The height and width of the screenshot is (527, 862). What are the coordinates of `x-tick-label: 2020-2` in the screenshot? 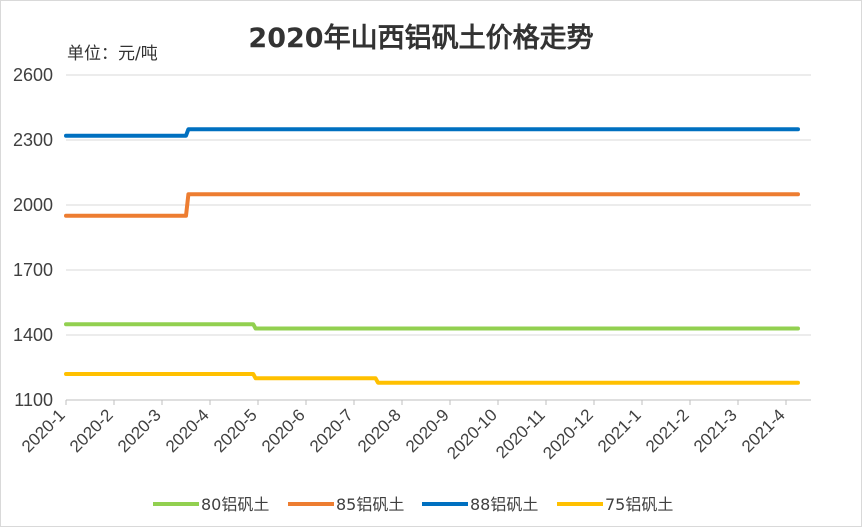 It's located at (91, 430).